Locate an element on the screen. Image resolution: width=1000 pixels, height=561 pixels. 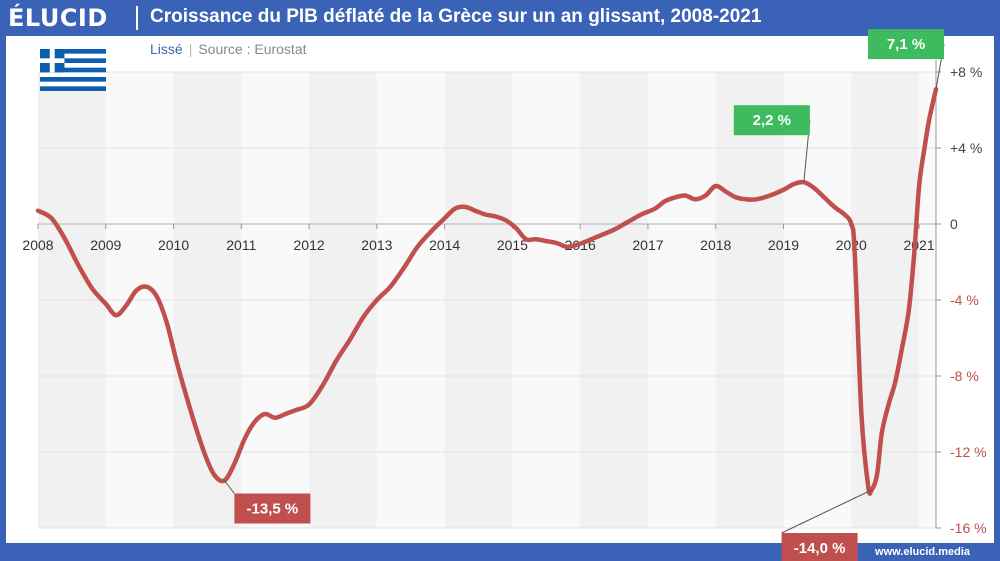
callout-label: 2,2 % is located at coordinates (772, 120).